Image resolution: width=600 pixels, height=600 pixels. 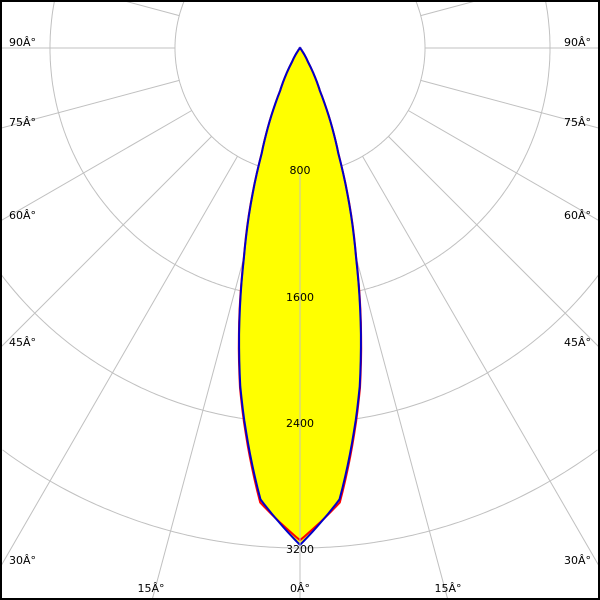 What do you see at coordinates (300, 297) in the screenshot?
I see `radial-tick-label: 1600` at bounding box center [300, 297].